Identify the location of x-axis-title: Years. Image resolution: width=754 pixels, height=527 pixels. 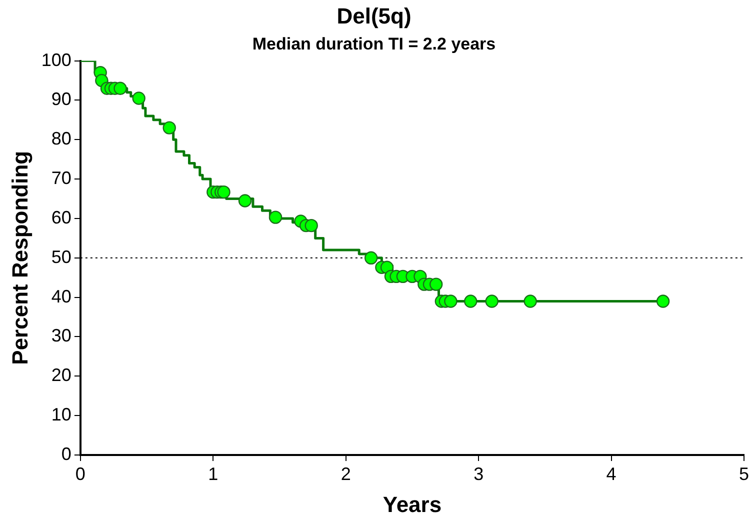
(412, 504).